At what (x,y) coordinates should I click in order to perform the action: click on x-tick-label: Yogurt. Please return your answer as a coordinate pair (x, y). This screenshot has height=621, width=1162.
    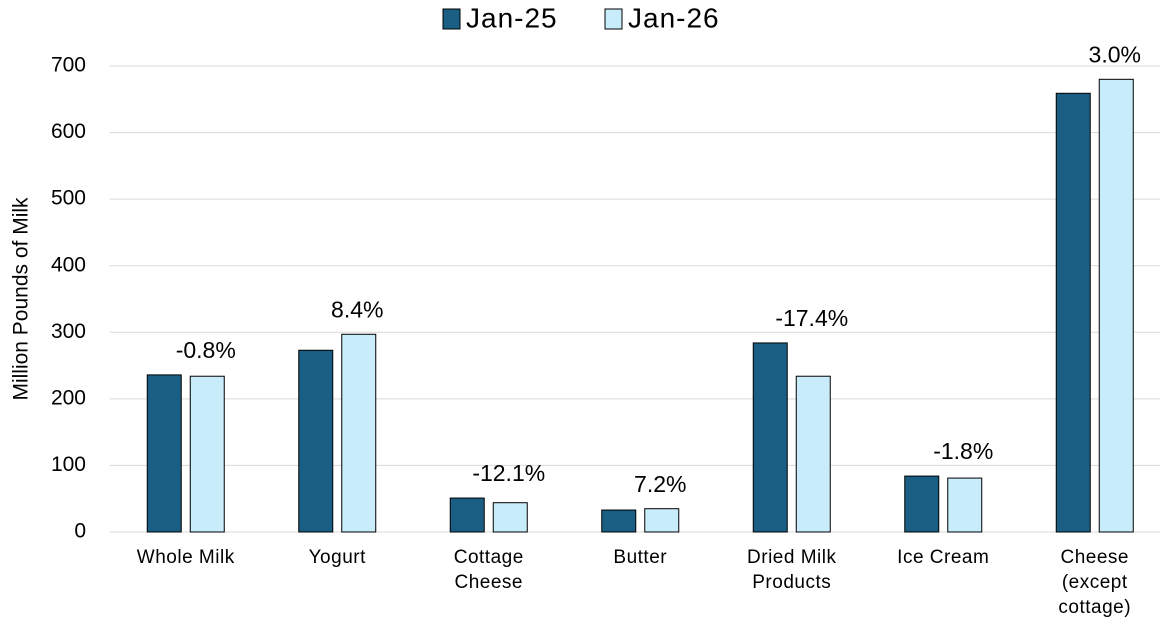
    Looking at the image, I should click on (337, 557).